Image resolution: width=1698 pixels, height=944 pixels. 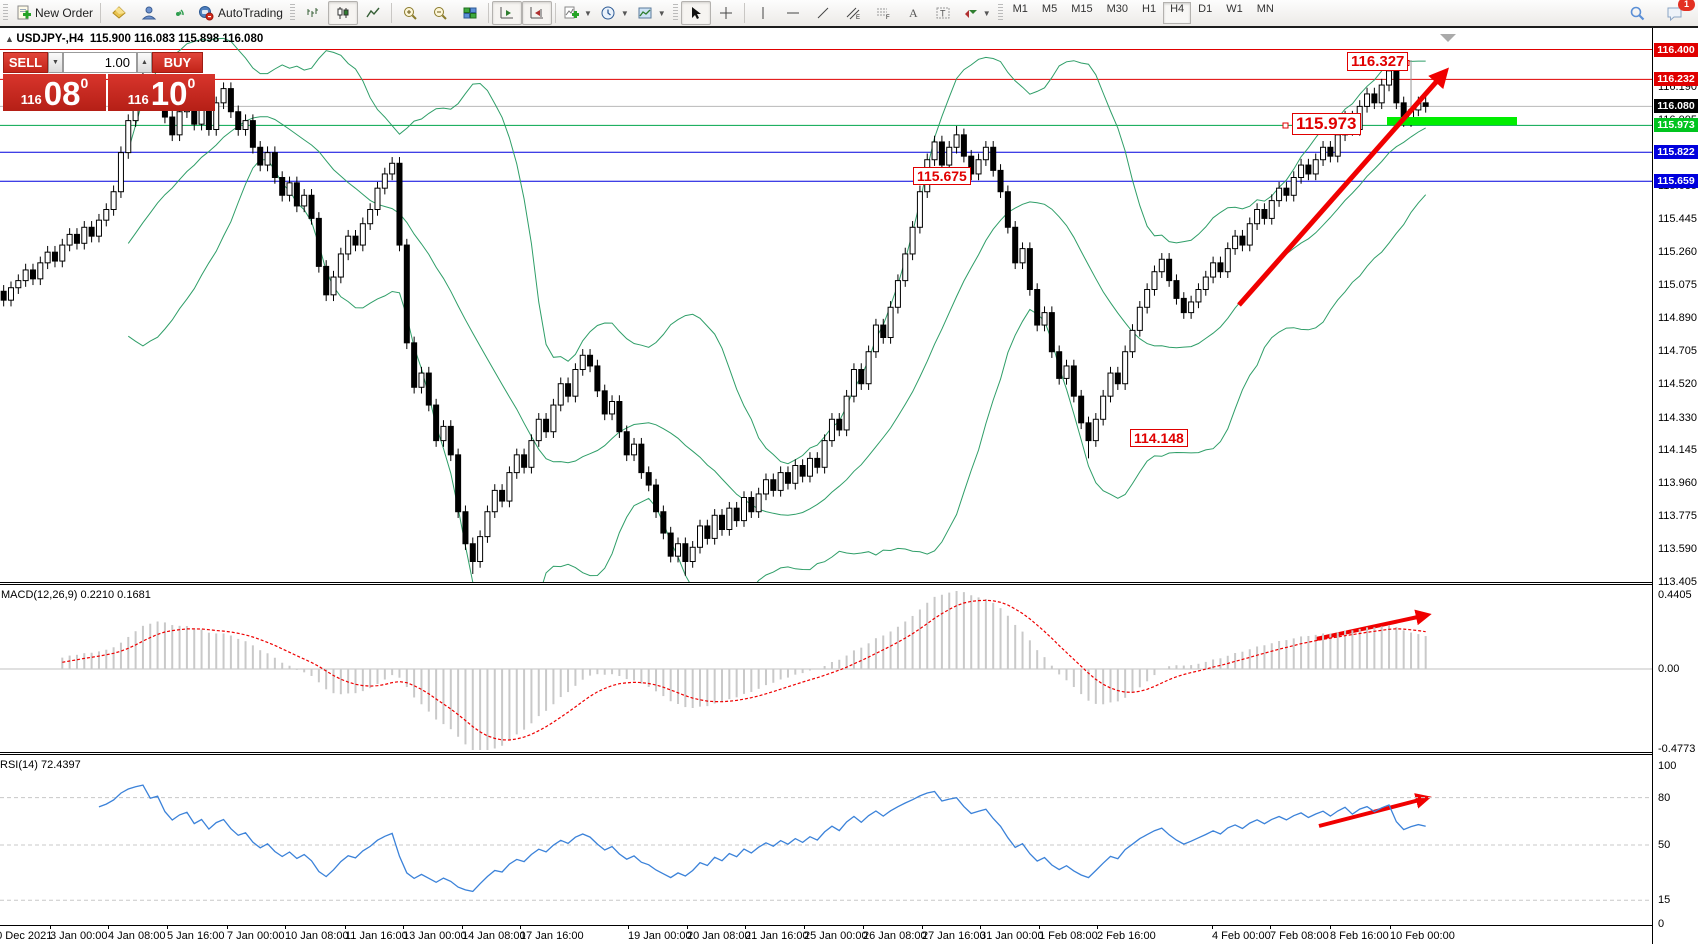 I want to click on periods-button: ▼, so click(x=614, y=13).